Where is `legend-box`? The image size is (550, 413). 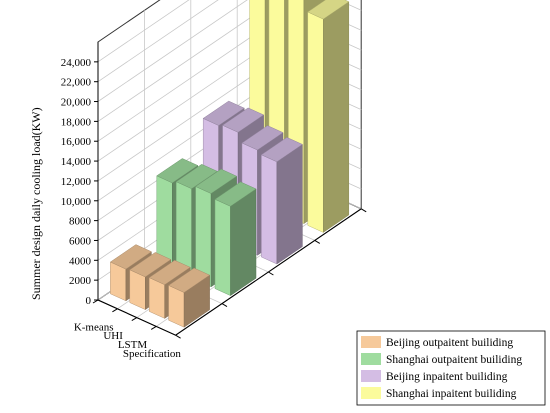
legend-box is located at coordinates (451, 368).